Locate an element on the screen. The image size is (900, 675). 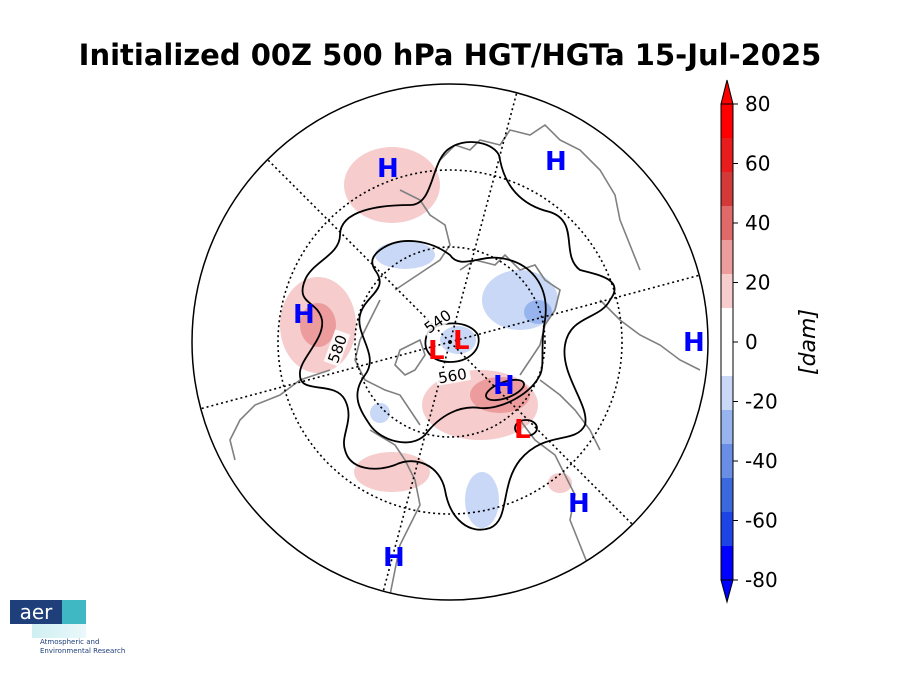
logo-fade is located at coordinates (59, 631).